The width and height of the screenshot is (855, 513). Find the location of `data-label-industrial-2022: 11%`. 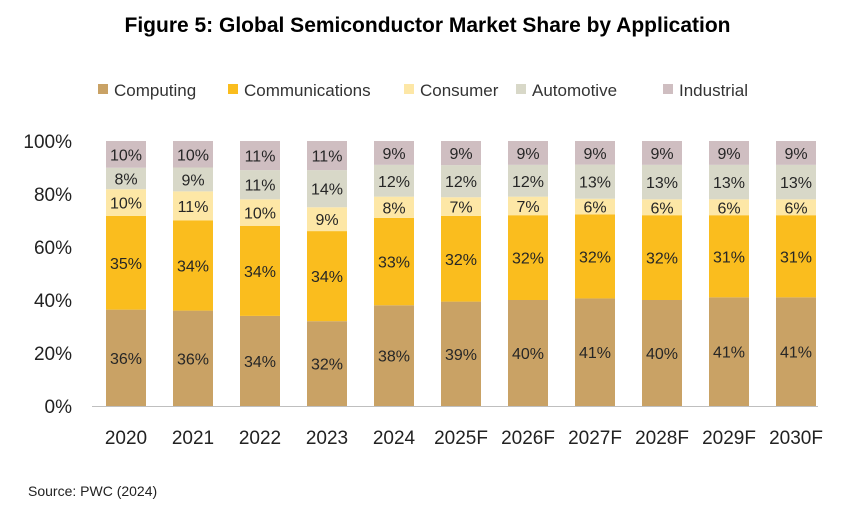

data-label-industrial-2022: 11% is located at coordinates (260, 157).